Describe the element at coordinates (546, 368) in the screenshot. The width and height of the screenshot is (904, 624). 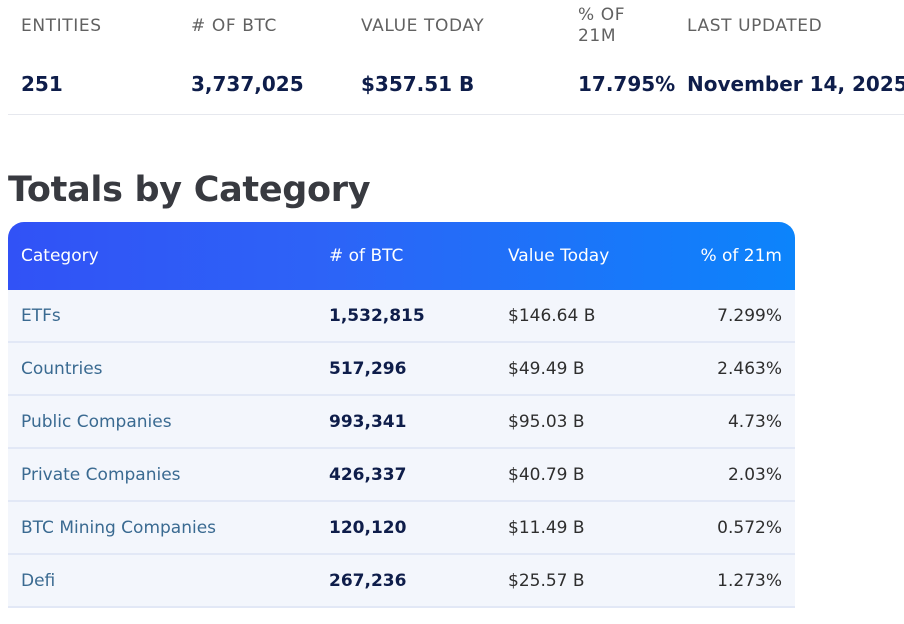
I see `value-today: $49.49 B` at that location.